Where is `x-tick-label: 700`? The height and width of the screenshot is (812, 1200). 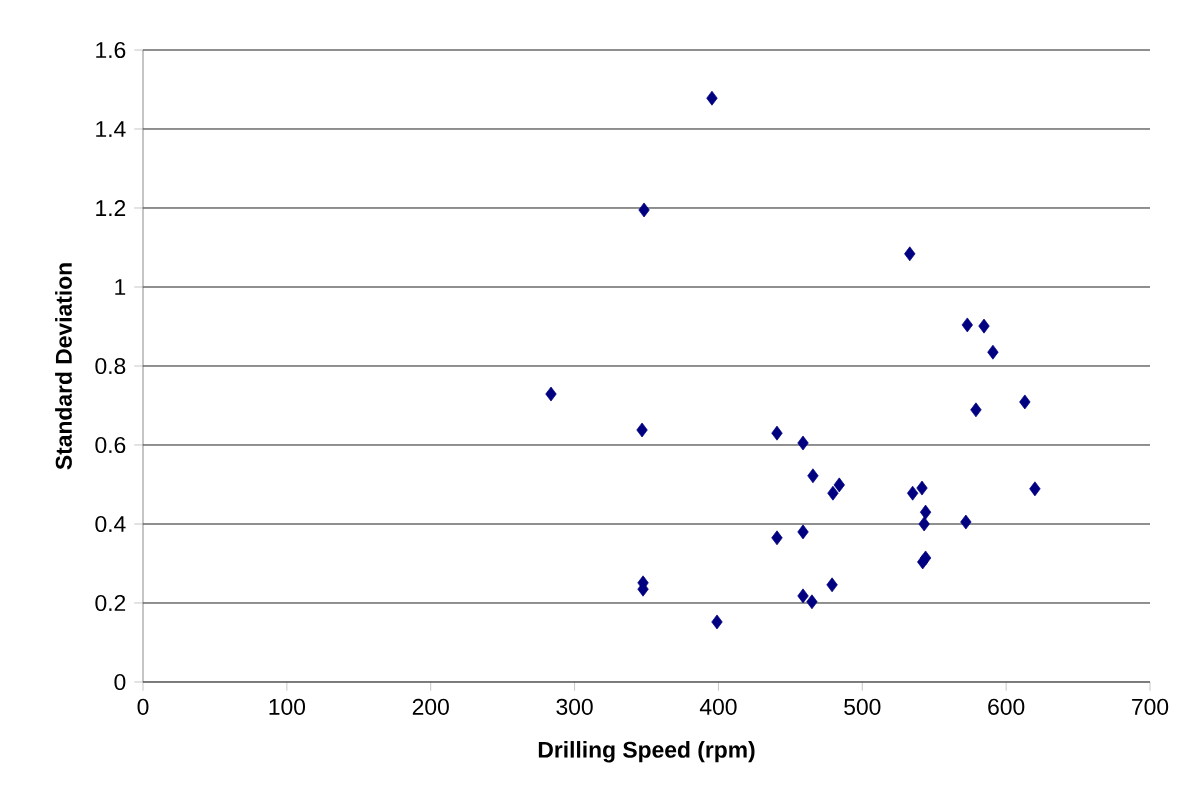 x-tick-label: 700 is located at coordinates (1150, 706).